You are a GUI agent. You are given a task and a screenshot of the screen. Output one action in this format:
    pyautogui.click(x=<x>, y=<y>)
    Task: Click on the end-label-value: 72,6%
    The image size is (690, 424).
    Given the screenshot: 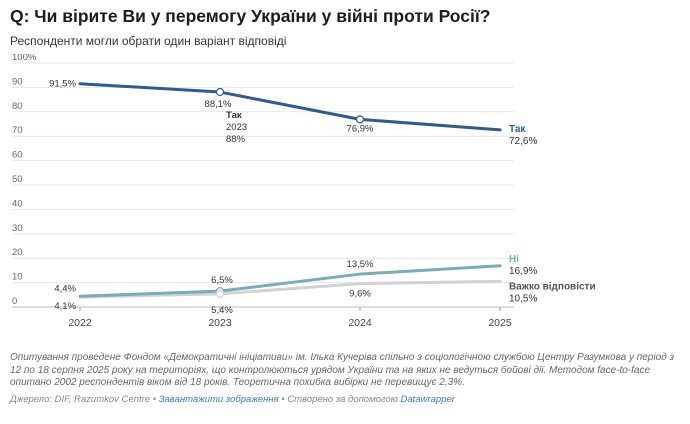 What is the action you would take?
    pyautogui.click(x=523, y=141)
    